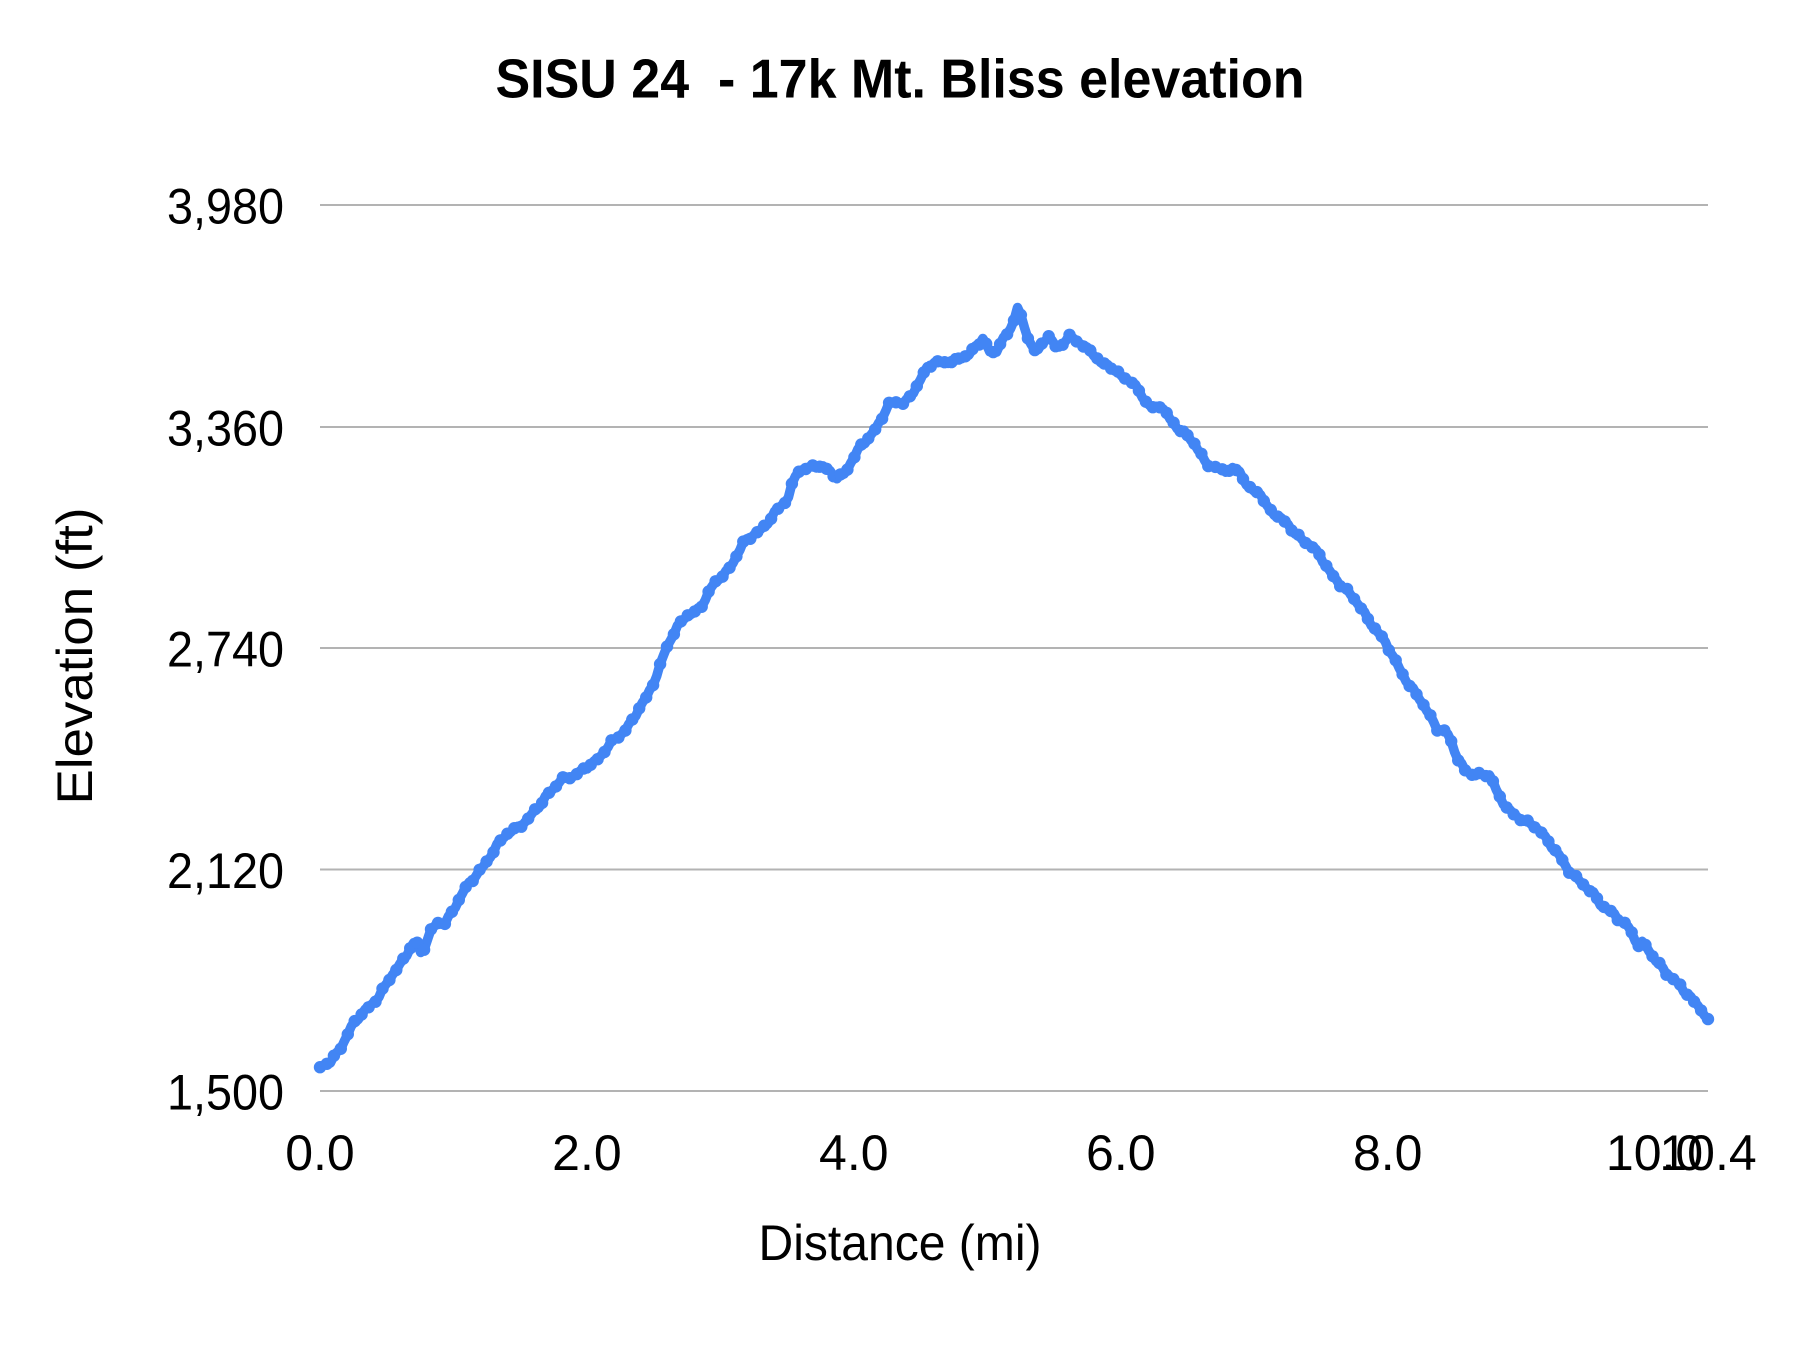 The image size is (1800, 1350). What do you see at coordinates (854, 1153) in the screenshot?
I see `svg-text: 4.0` at bounding box center [854, 1153].